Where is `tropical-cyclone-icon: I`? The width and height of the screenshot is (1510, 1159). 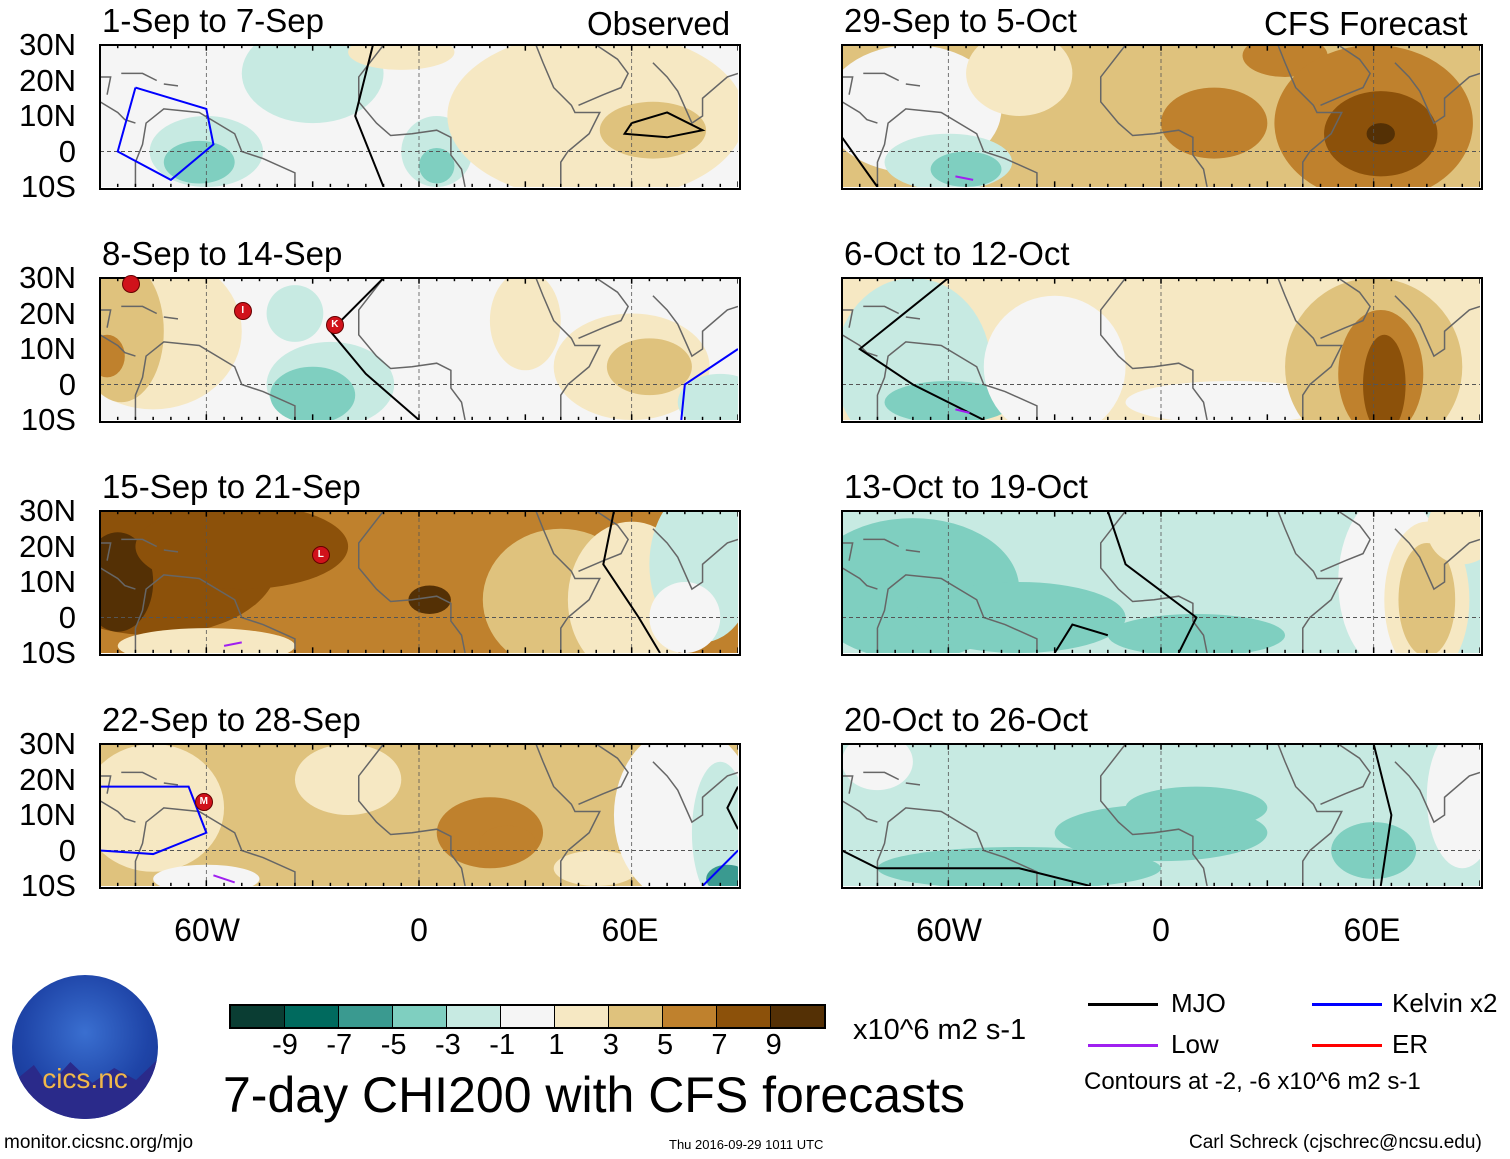 tropical-cyclone-icon: I is located at coordinates (242, 310).